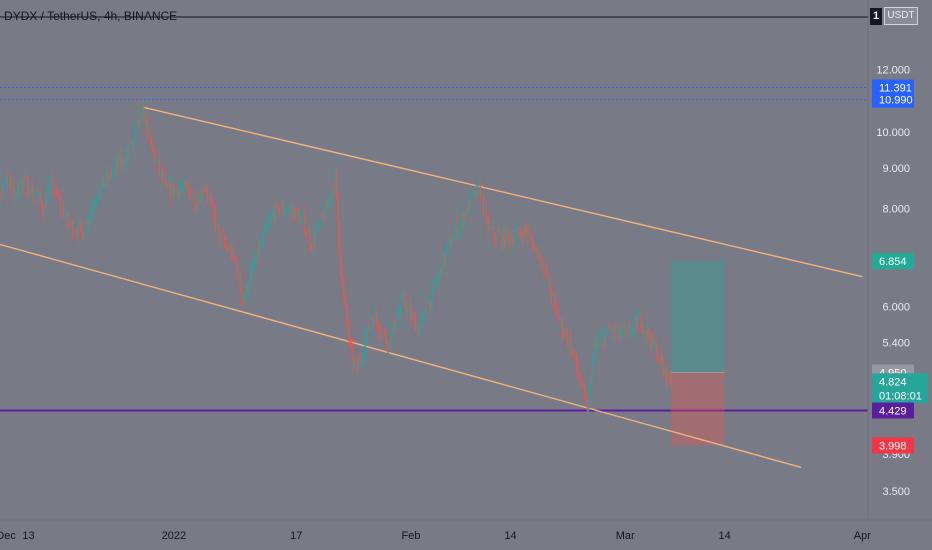  I want to click on time-scale, so click(466, 535).